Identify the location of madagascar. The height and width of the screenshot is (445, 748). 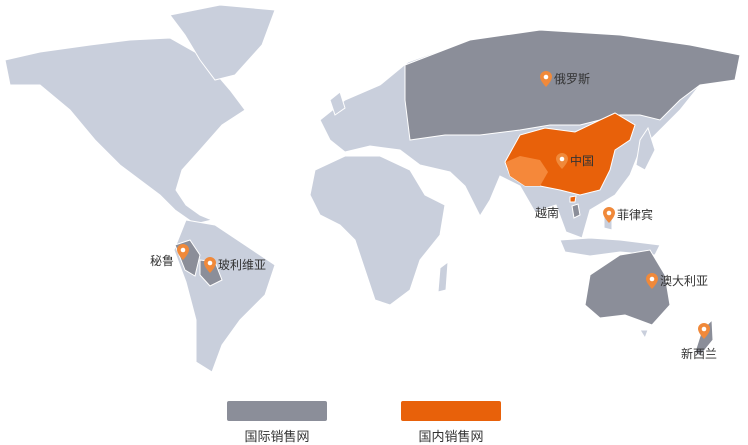
(443, 276).